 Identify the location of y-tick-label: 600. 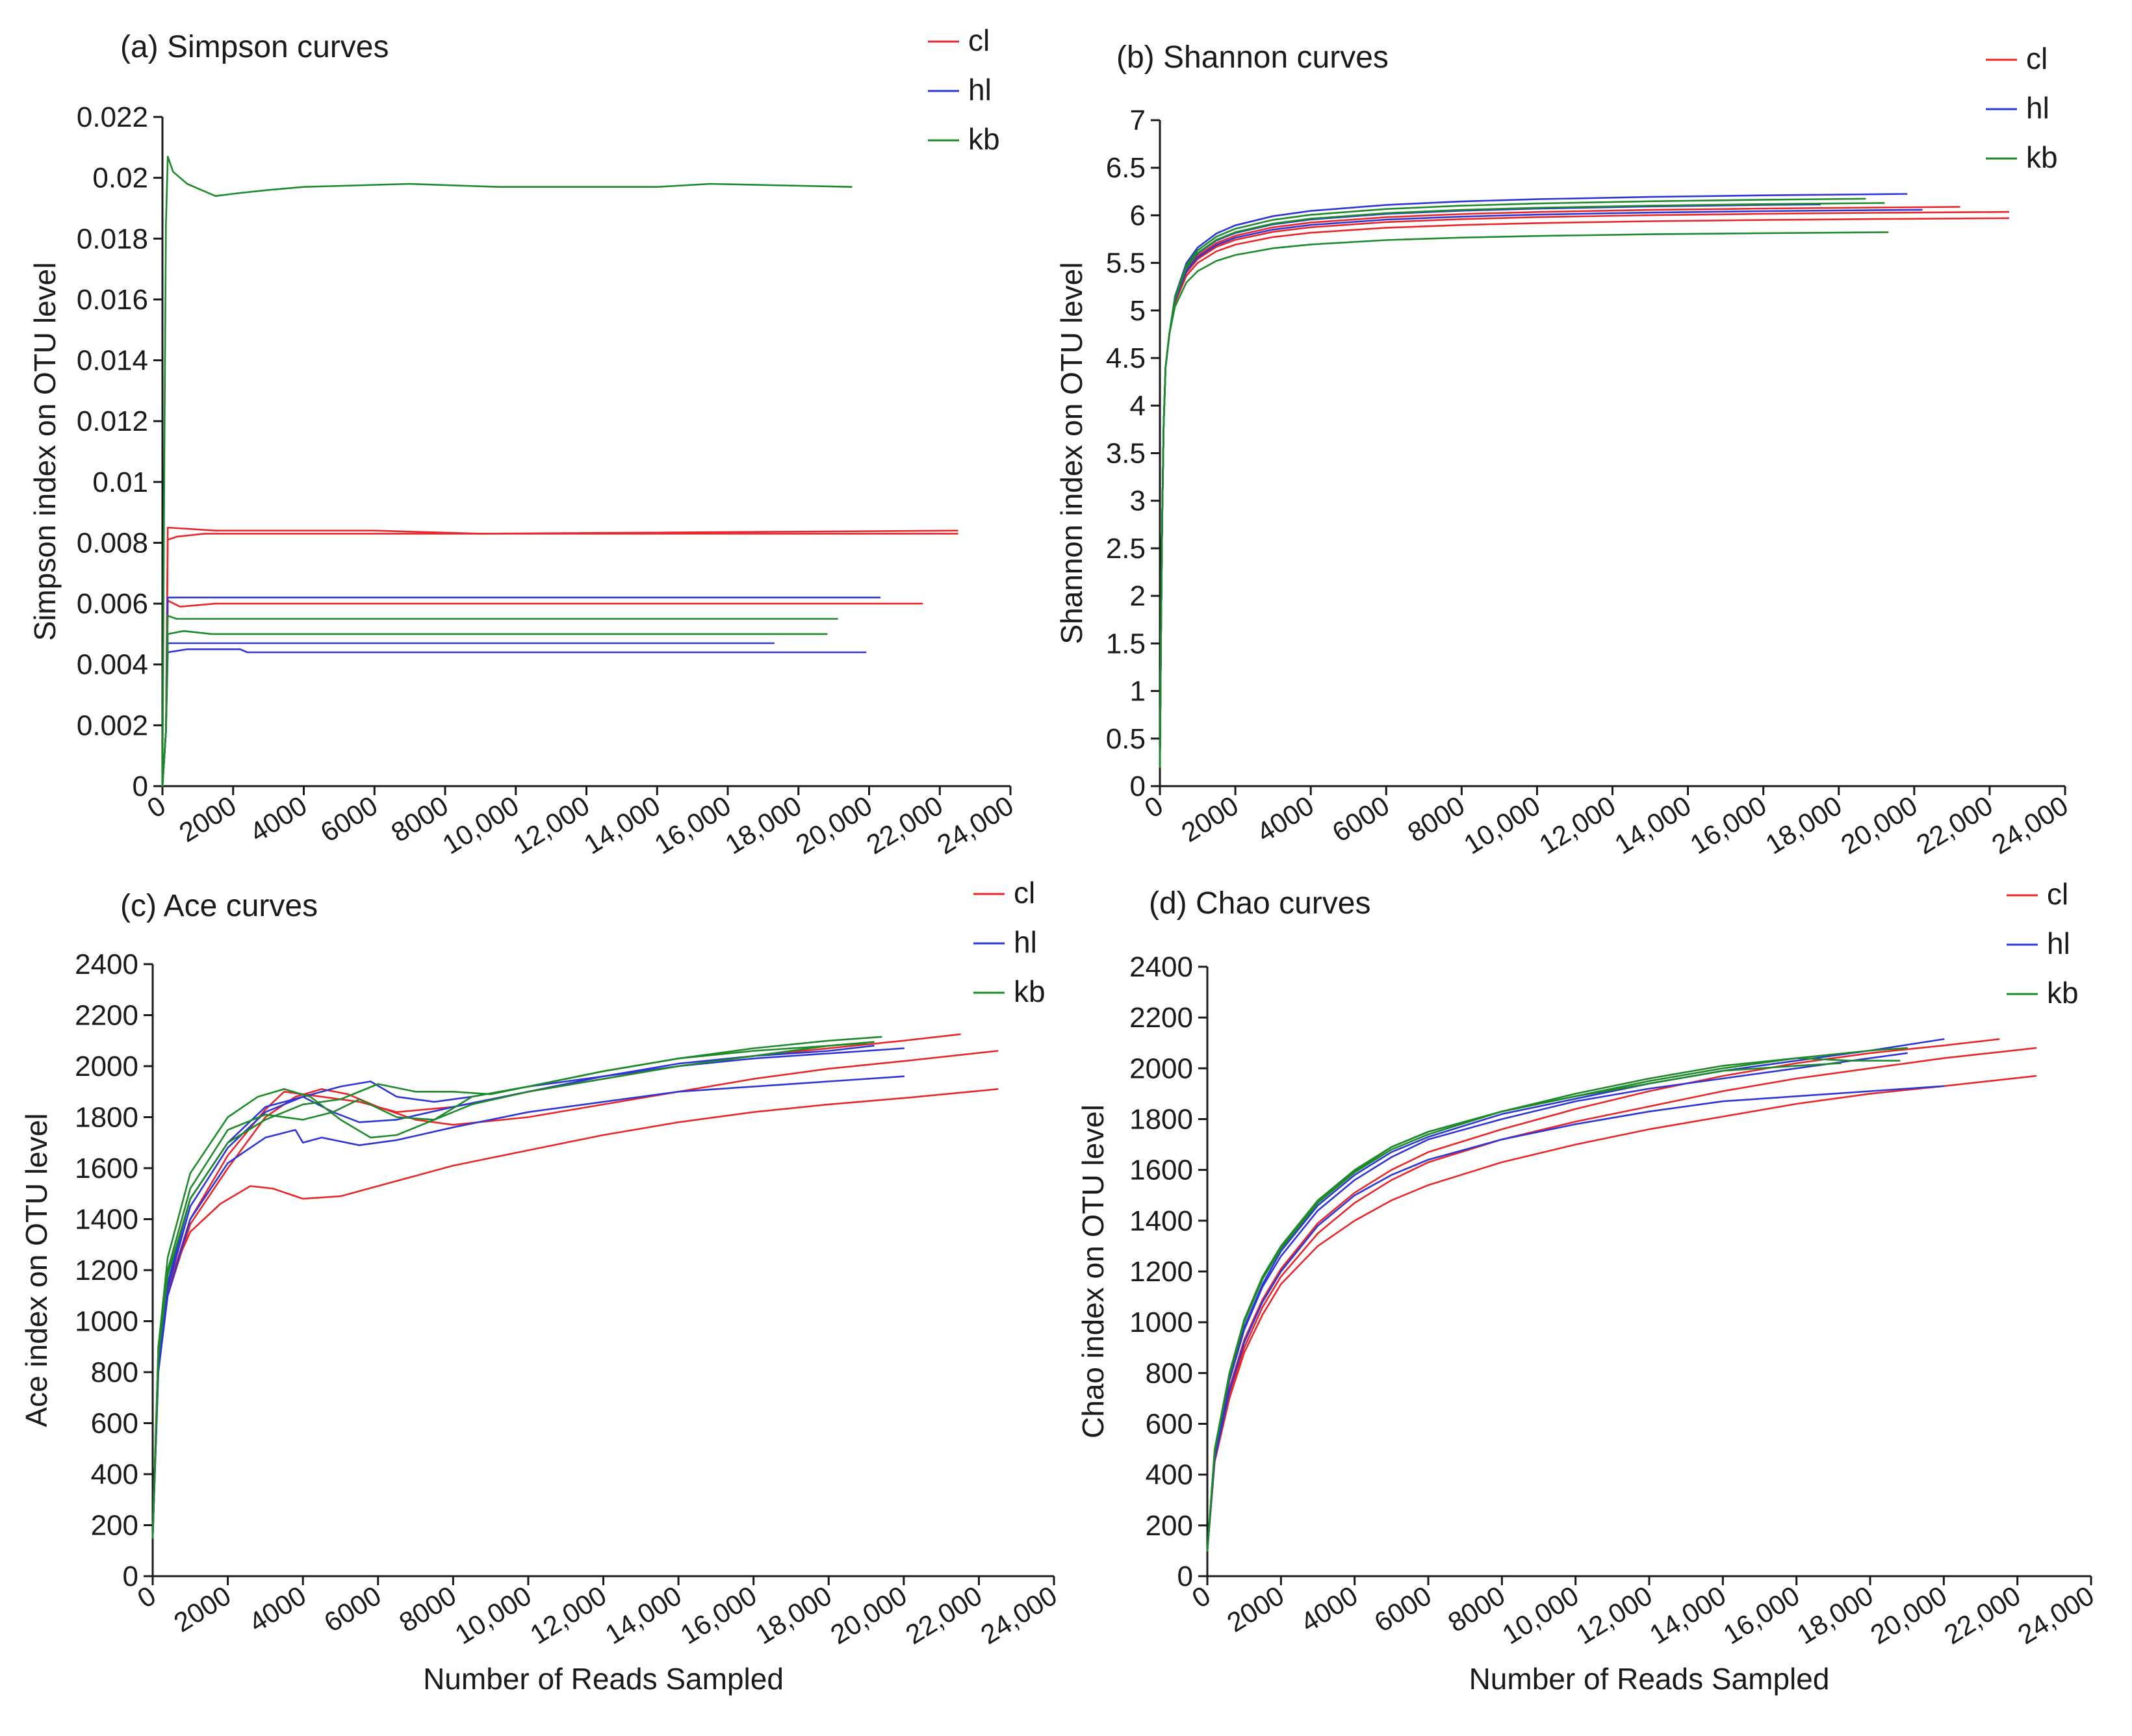
(114, 1424).